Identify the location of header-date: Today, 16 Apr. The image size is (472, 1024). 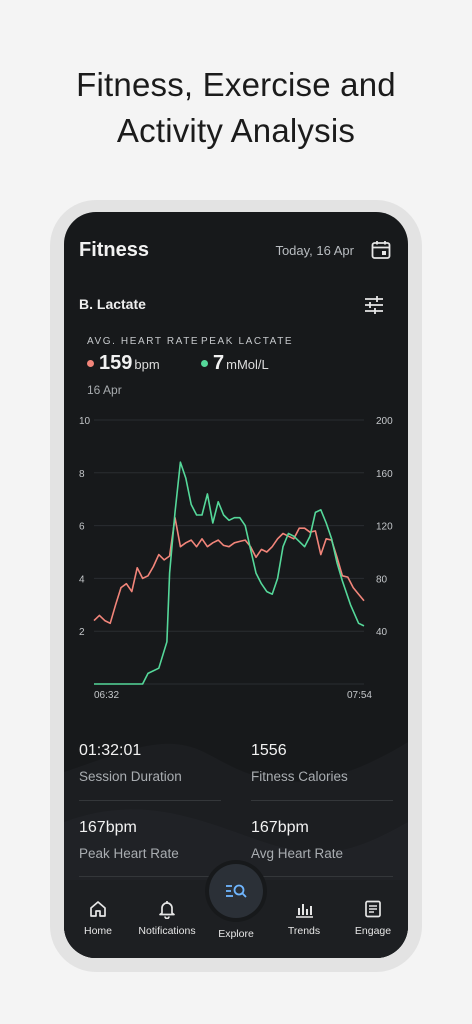
(314, 250).